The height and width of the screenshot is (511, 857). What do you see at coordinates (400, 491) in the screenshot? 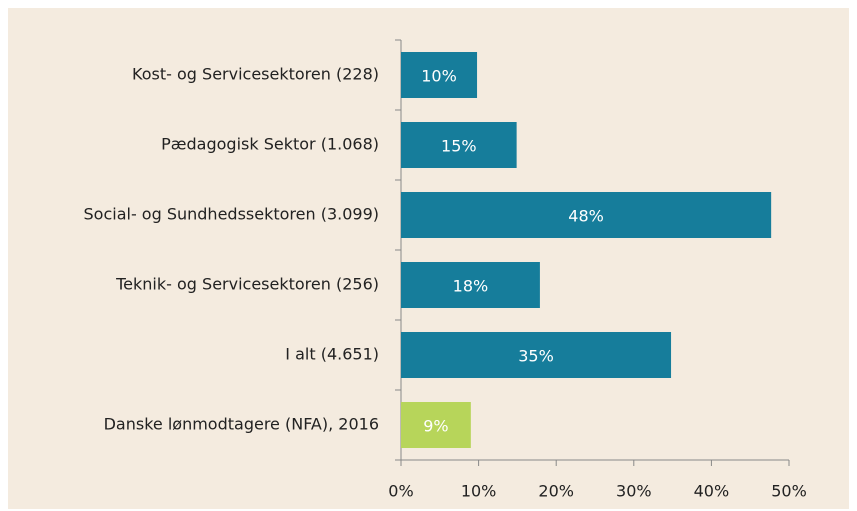
I see `x-tick-label: 0%` at bounding box center [400, 491].